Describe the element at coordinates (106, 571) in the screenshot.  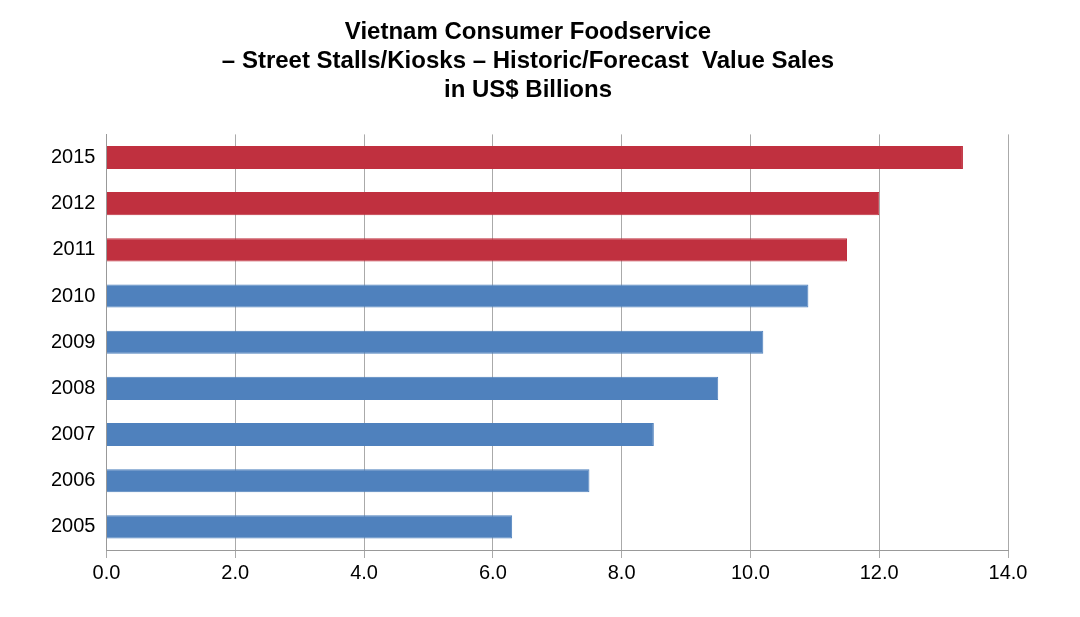
I see `x-tick-label: 0.0` at that location.